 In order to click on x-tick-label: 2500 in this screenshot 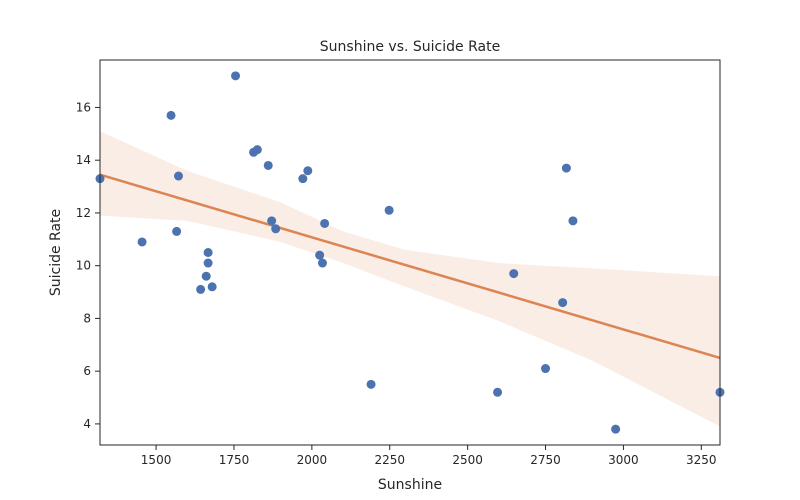, I will do `click(467, 460)`.